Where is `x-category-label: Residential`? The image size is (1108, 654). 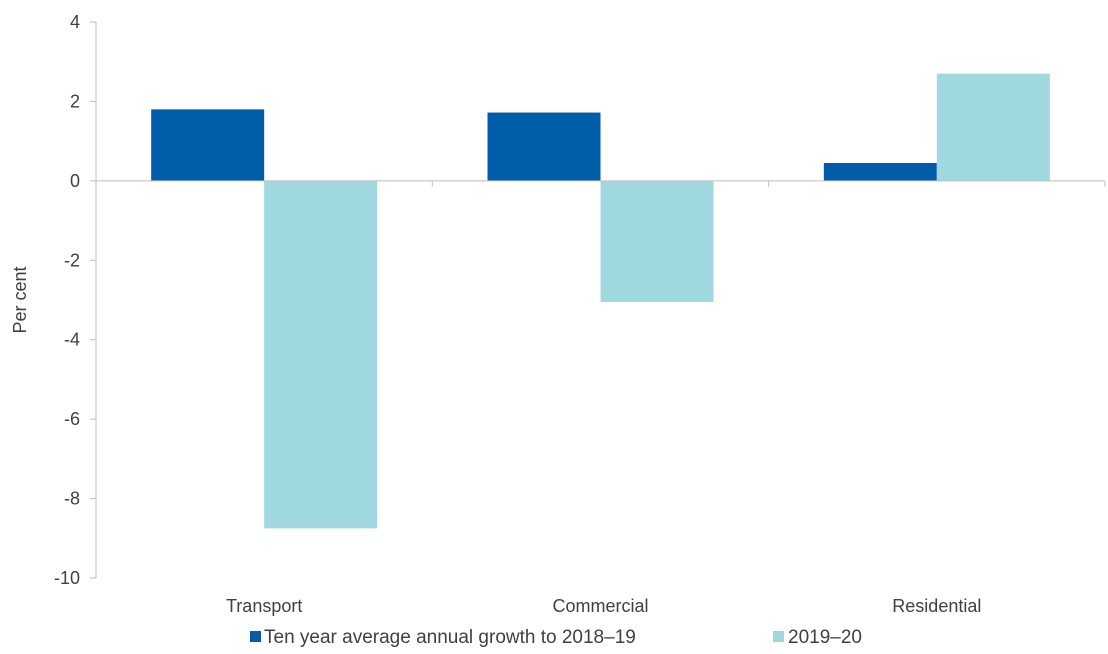
x-category-label: Residential is located at coordinates (936, 606).